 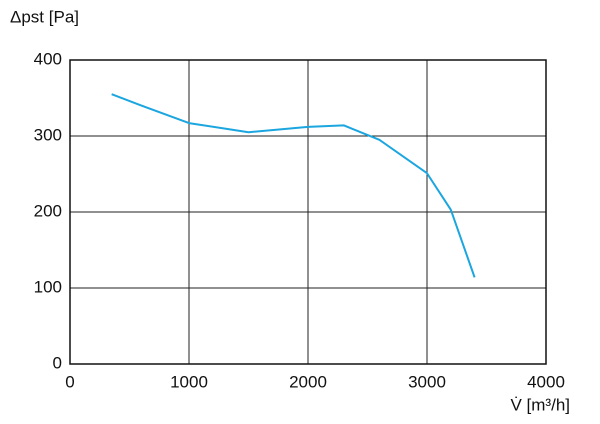 What do you see at coordinates (57, 362) in the screenshot?
I see `y-tick-label: 0` at bounding box center [57, 362].